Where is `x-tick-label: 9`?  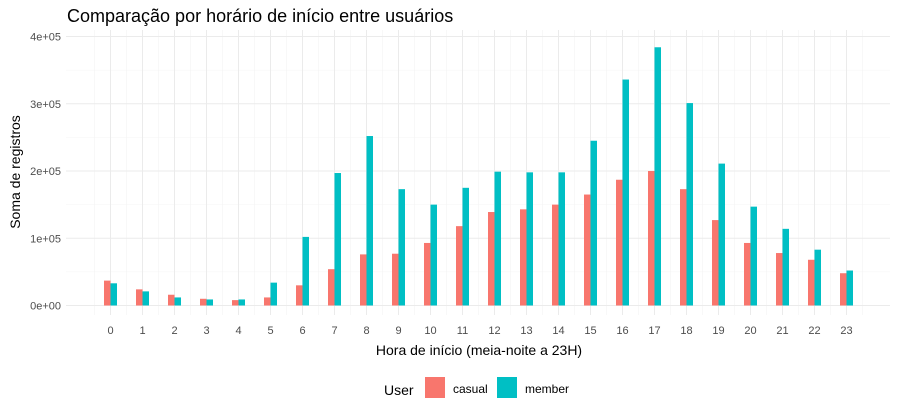
x-tick-label: 9 is located at coordinates (398, 331).